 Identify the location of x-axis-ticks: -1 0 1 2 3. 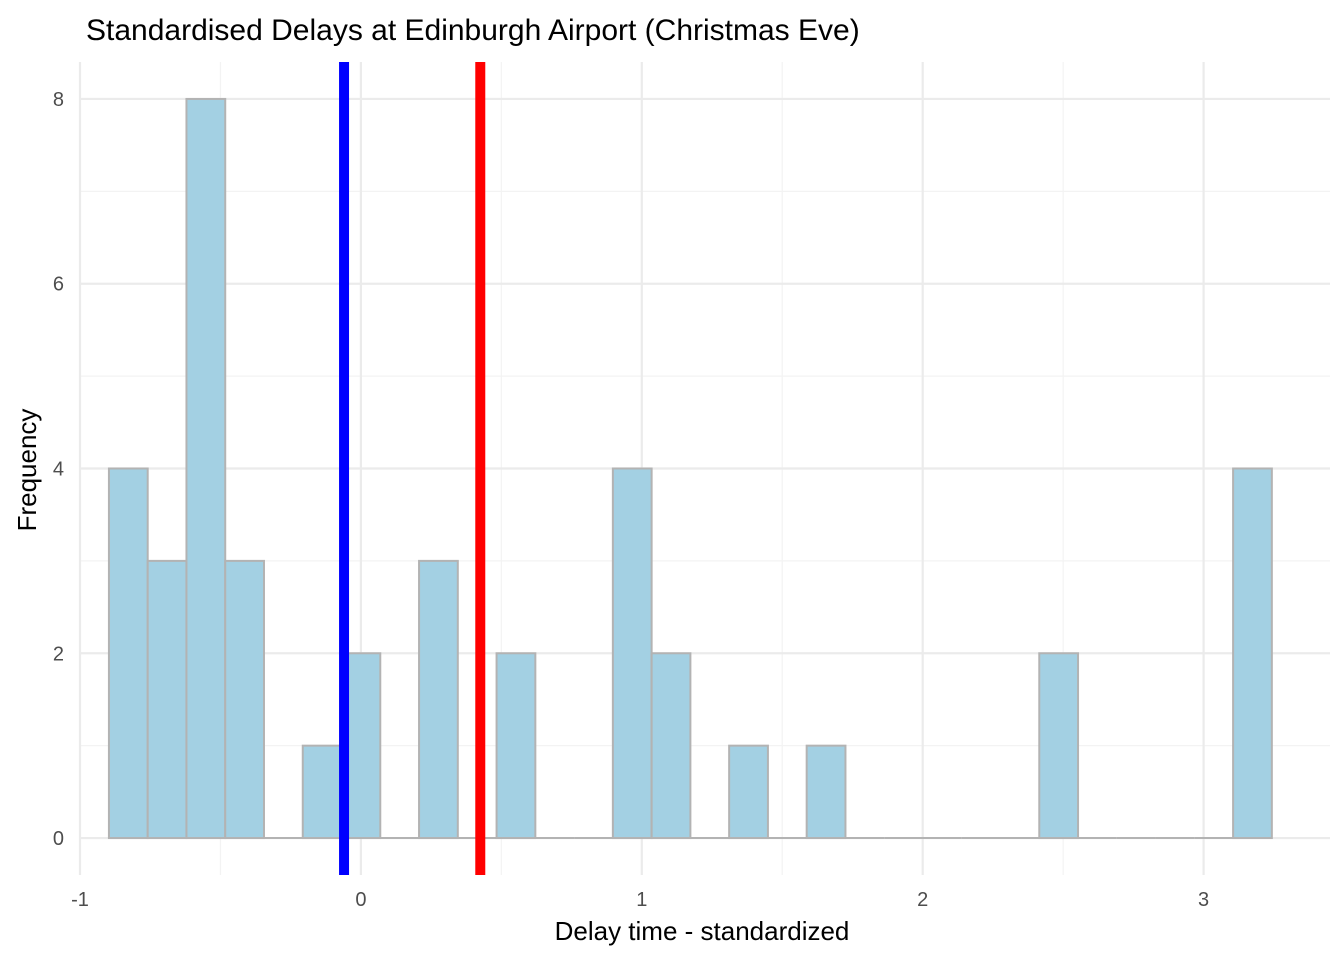
(640, 900).